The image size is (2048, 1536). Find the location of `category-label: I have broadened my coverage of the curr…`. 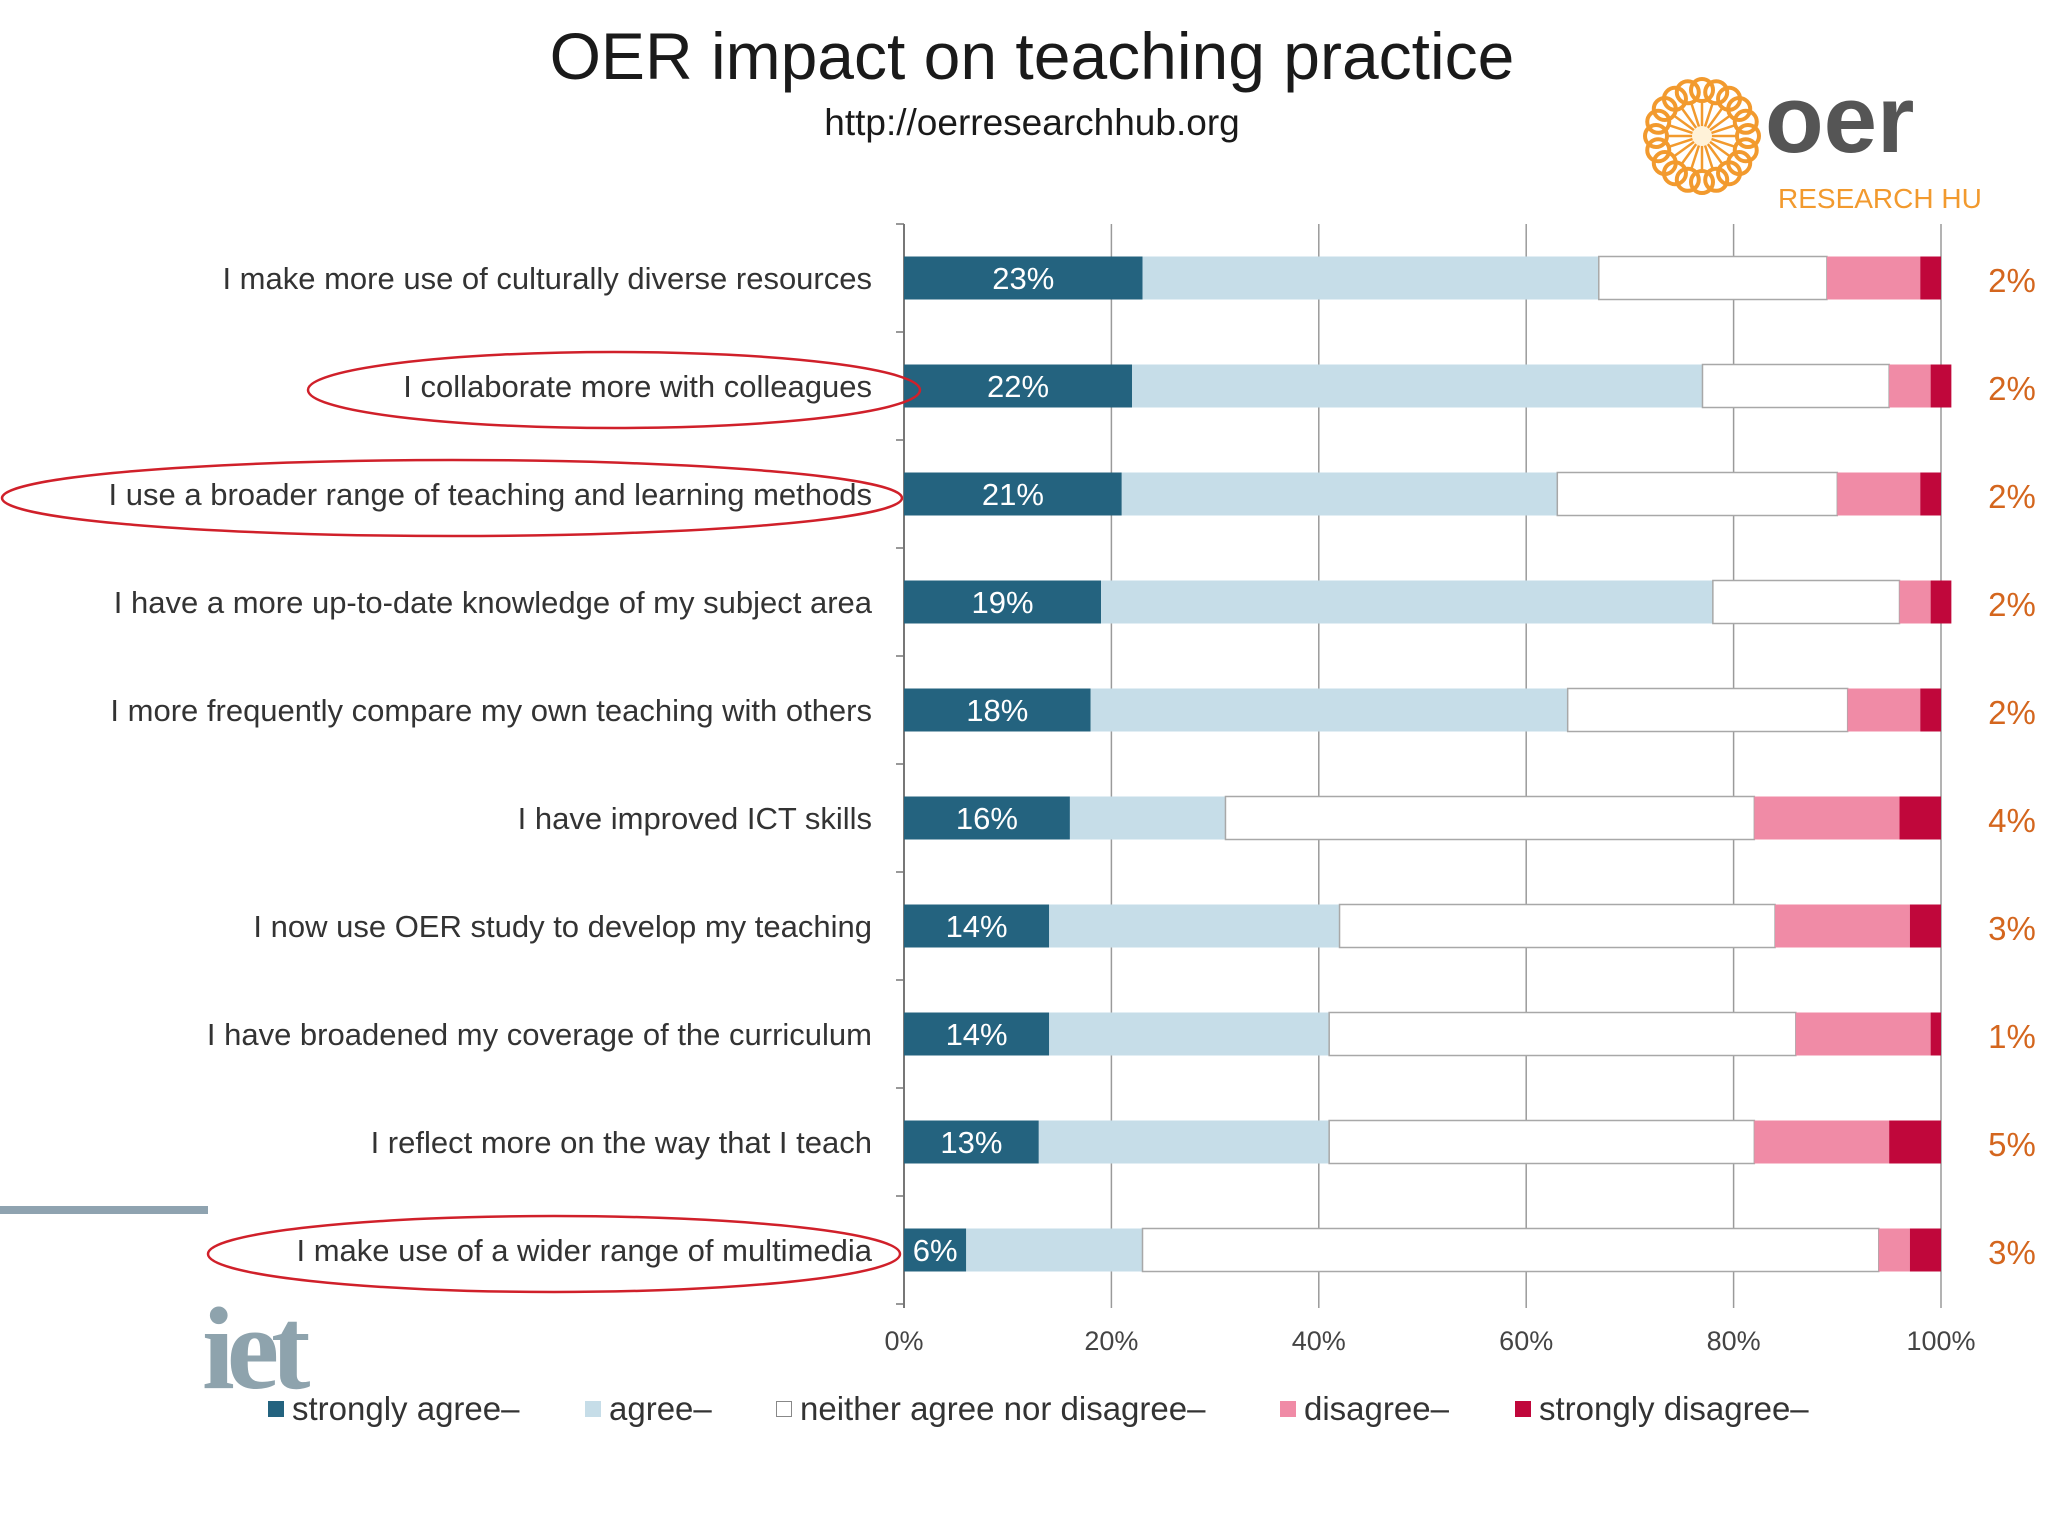

category-label: I have broadened my coverage of the curr… is located at coordinates (539, 1034).